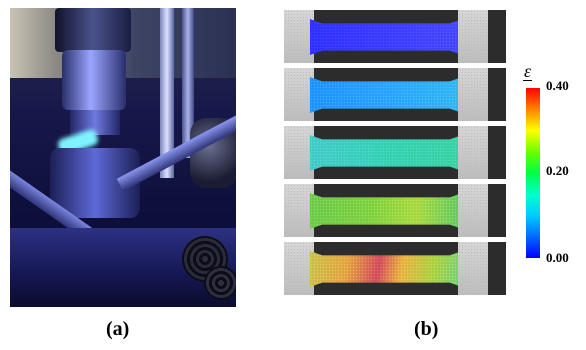  What do you see at coordinates (426, 329) in the screenshot?
I see `panel-b-label: (b)` at bounding box center [426, 329].